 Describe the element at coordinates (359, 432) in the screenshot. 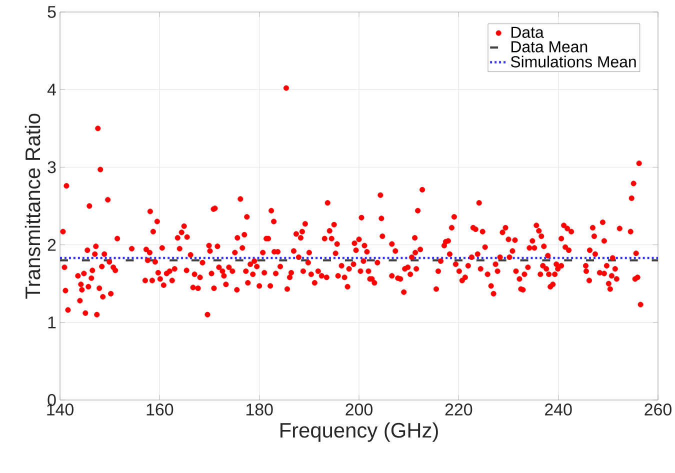

I see `x-axis-title: Frequency (GHz)` at that location.